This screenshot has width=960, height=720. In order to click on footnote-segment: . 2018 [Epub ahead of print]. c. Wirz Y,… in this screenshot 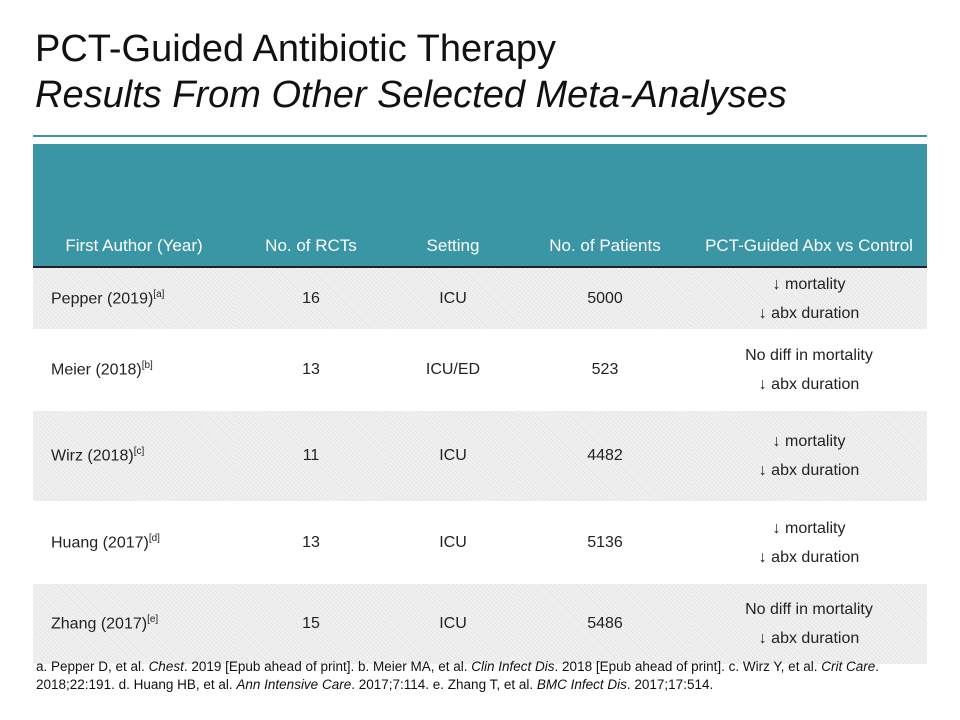, I will do `click(688, 666)`.